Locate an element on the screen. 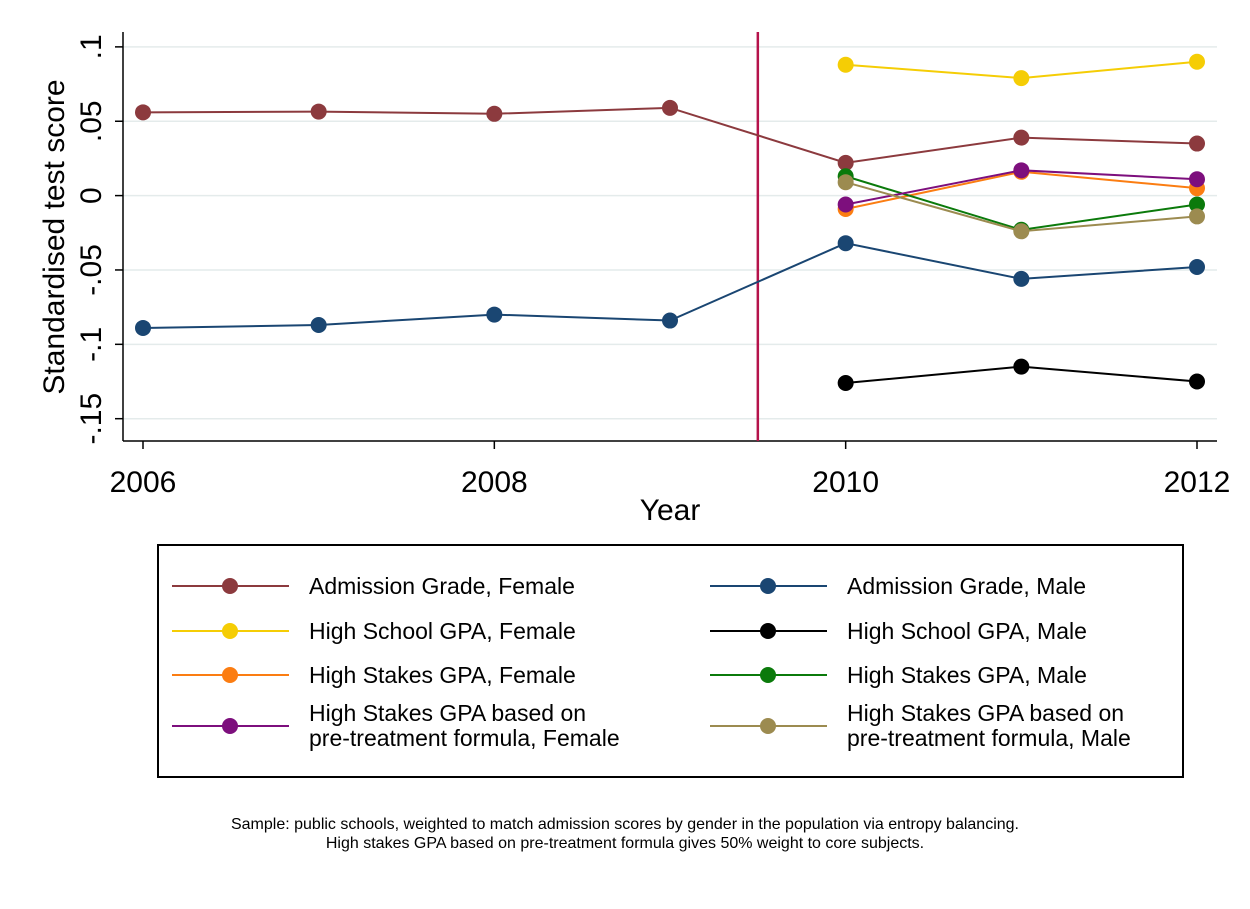  legend-label: High Stakes GPA, Male is located at coordinates (967, 675).